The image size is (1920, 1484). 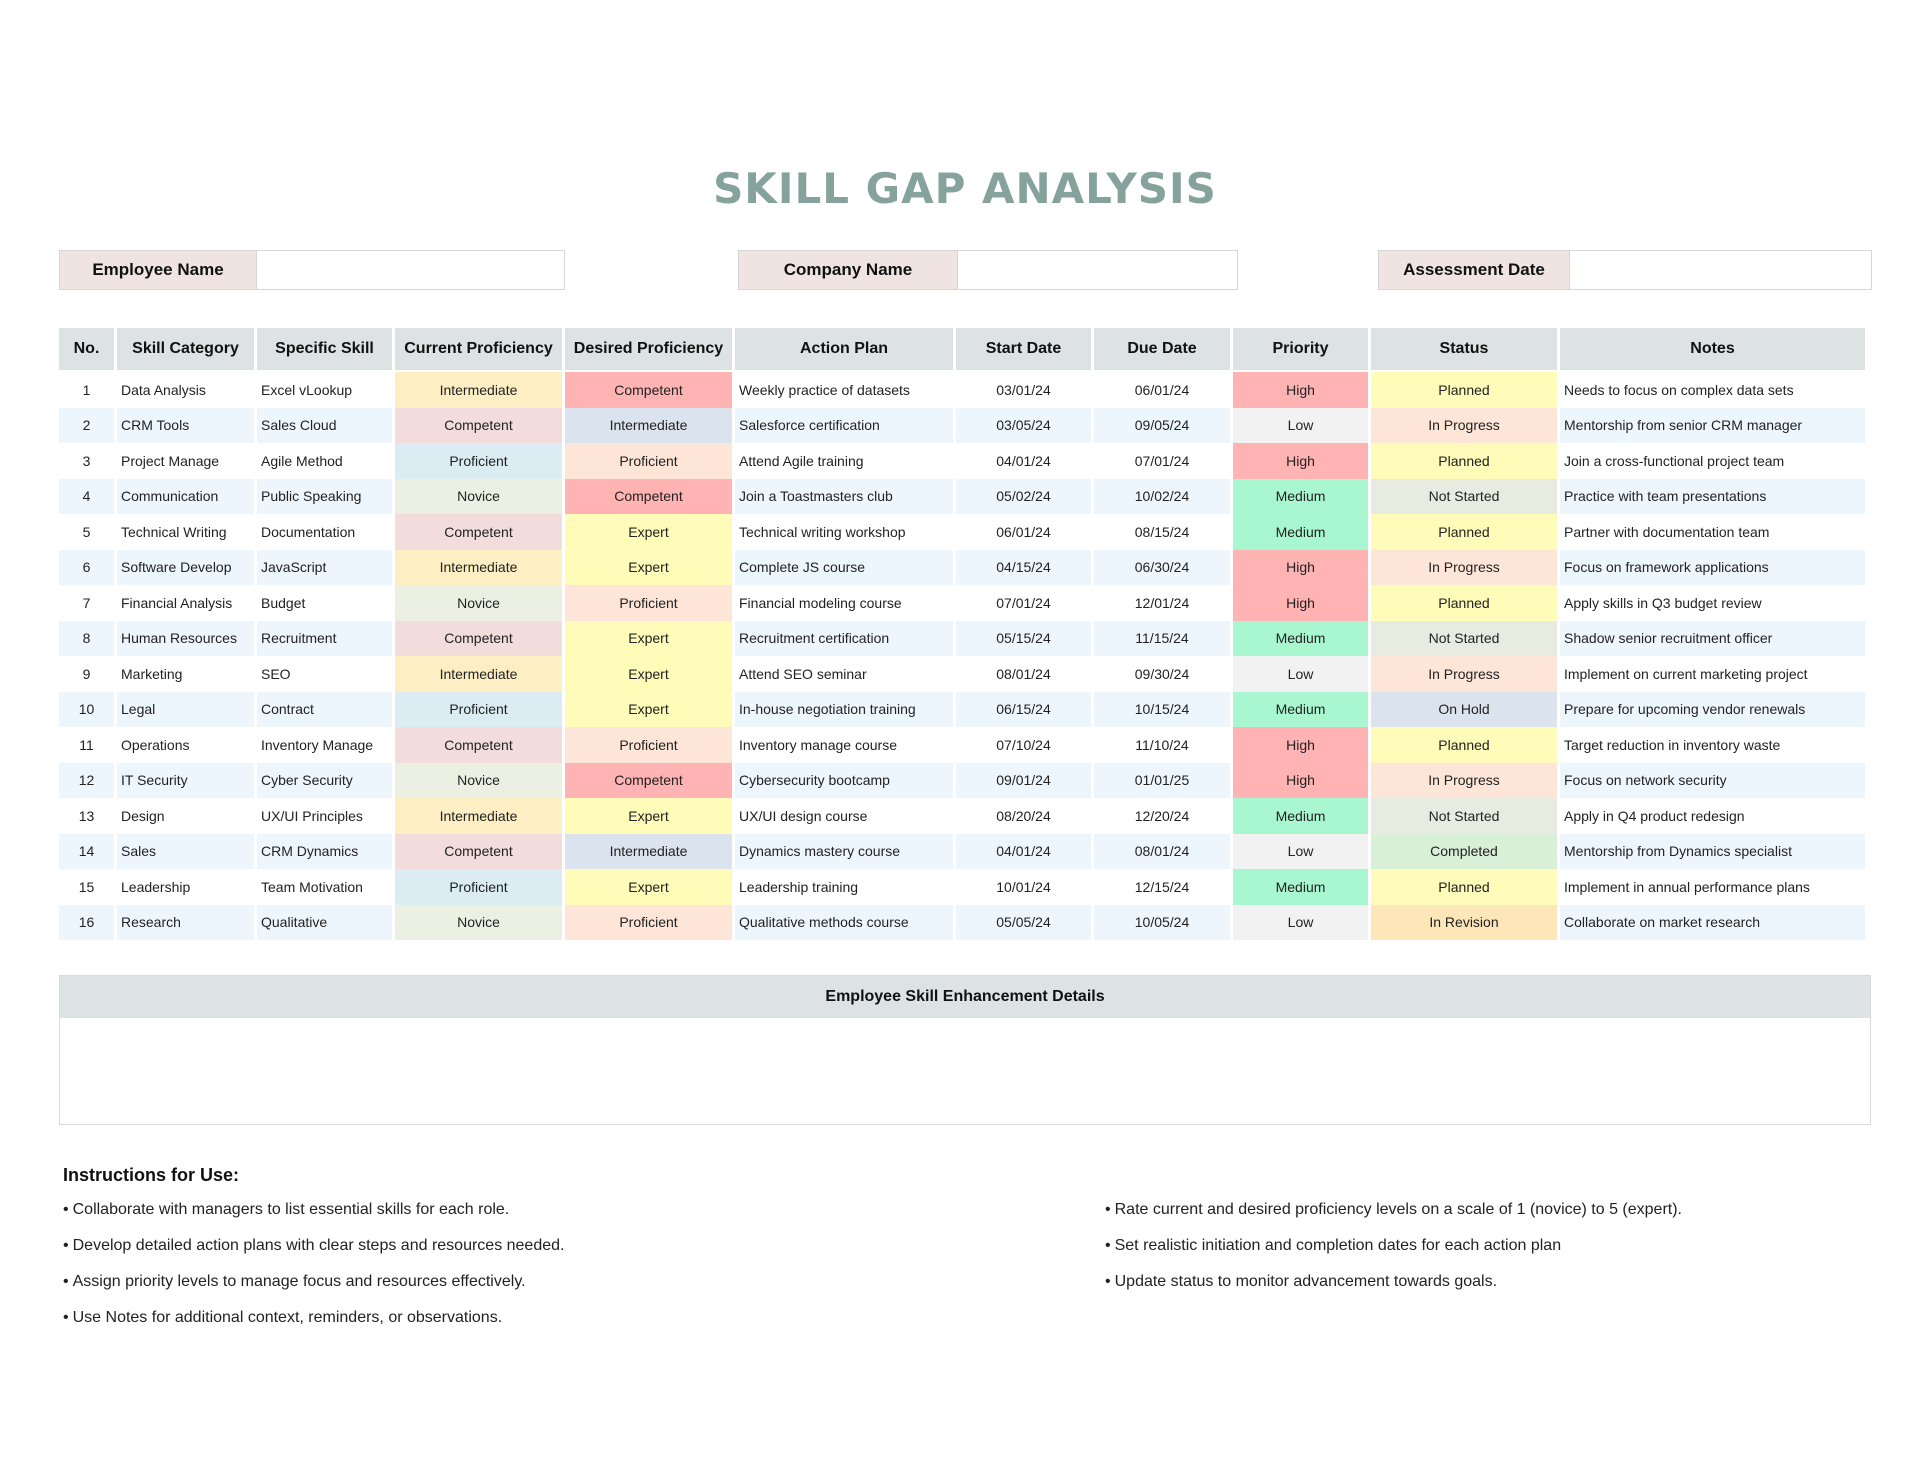 What do you see at coordinates (86, 851) in the screenshot?
I see `cell-no: 14` at bounding box center [86, 851].